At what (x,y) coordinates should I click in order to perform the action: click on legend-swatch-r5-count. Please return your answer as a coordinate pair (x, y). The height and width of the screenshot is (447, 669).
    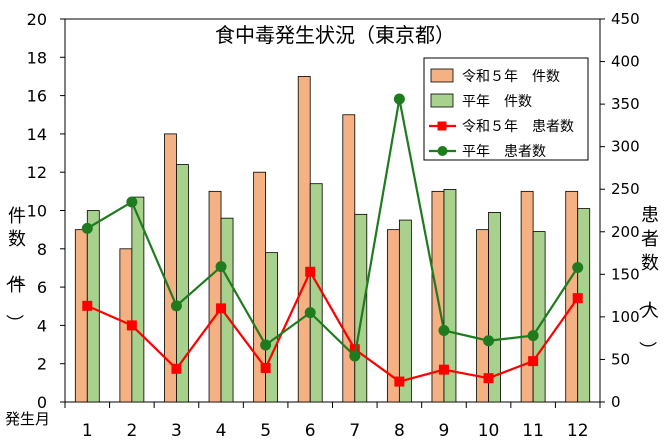
    Looking at the image, I should click on (442, 75).